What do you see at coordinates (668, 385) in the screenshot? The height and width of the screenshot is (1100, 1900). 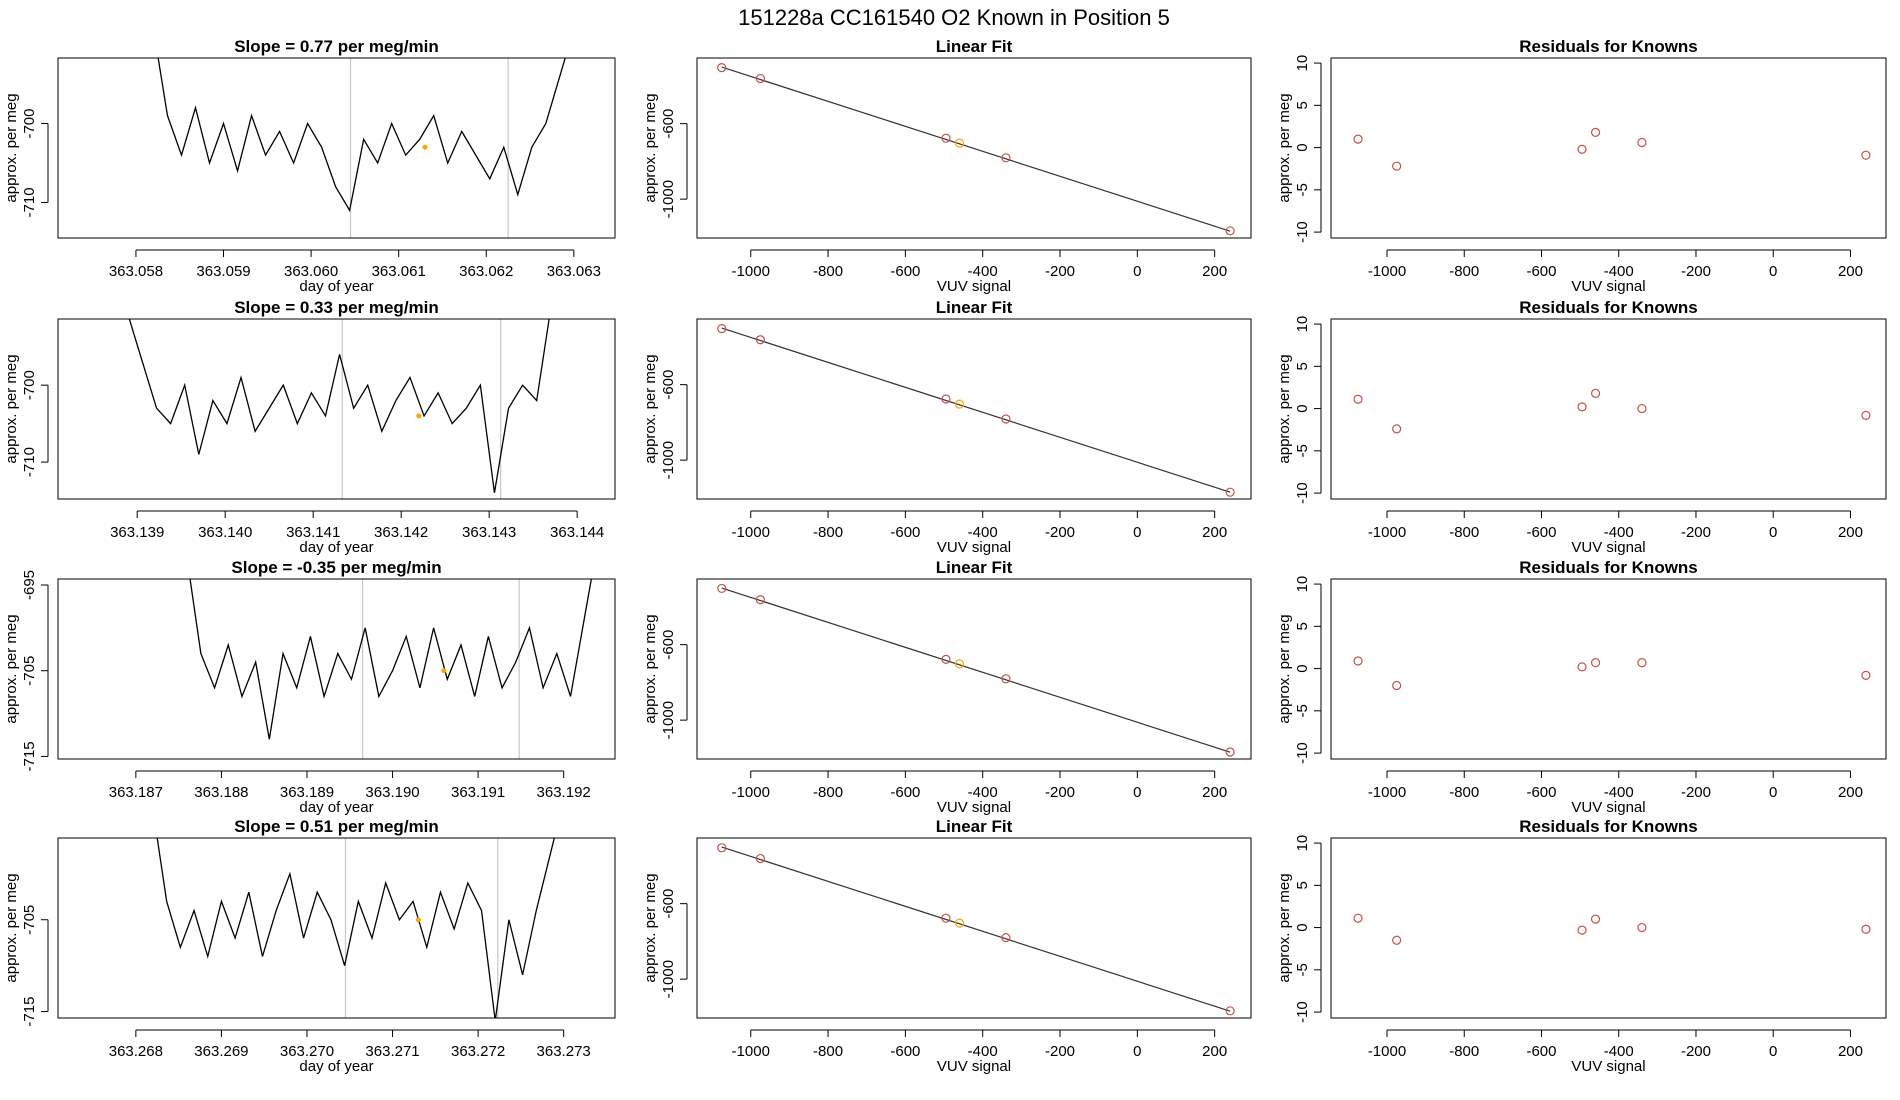 I see `y-tick-label: -600` at bounding box center [668, 385].